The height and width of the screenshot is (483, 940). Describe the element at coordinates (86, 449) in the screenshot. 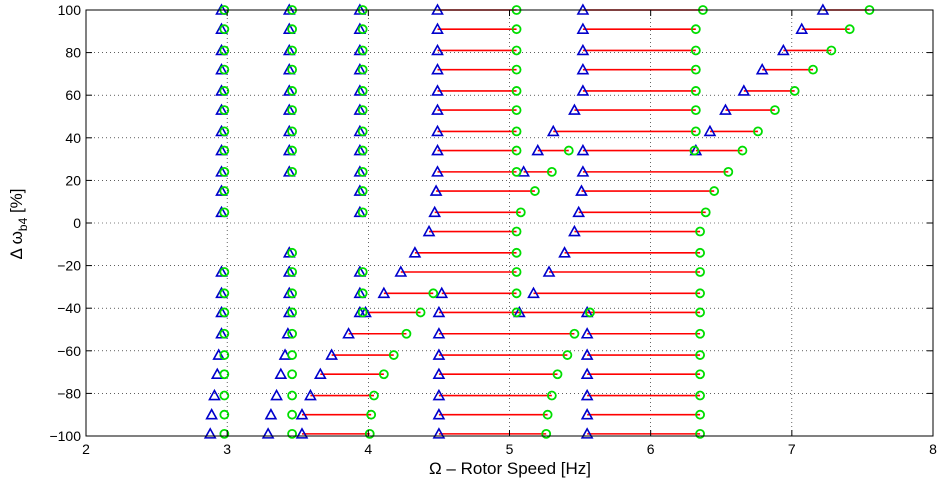

I see `x-tick-label: 2` at that location.